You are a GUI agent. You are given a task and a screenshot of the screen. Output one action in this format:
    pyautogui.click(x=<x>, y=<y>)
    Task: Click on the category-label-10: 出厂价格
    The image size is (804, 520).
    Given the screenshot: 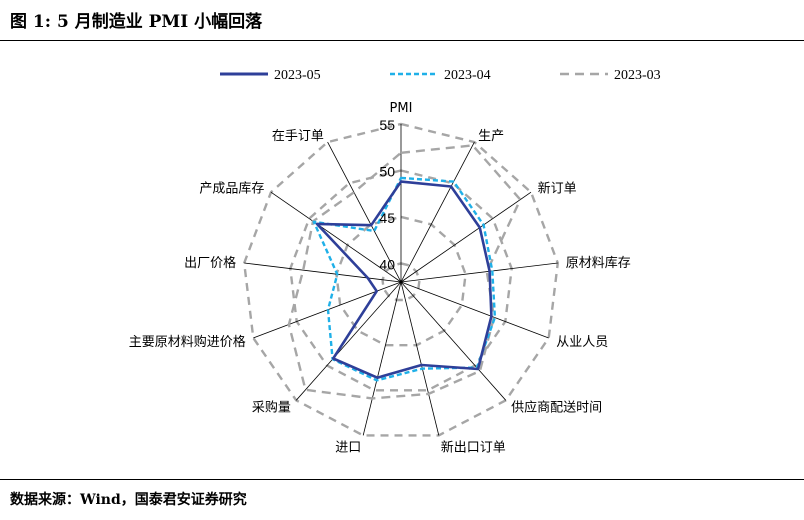 What is the action you would take?
    pyautogui.click(x=210, y=263)
    